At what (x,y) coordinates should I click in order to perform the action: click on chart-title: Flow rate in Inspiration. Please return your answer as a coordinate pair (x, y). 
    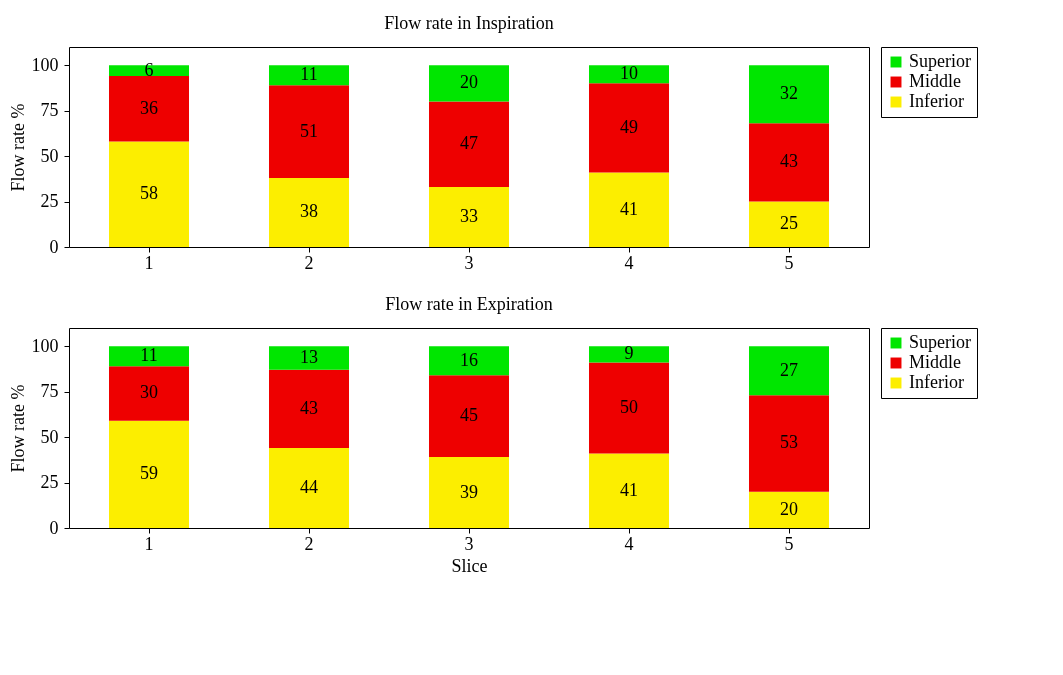
    Looking at the image, I should click on (469, 22).